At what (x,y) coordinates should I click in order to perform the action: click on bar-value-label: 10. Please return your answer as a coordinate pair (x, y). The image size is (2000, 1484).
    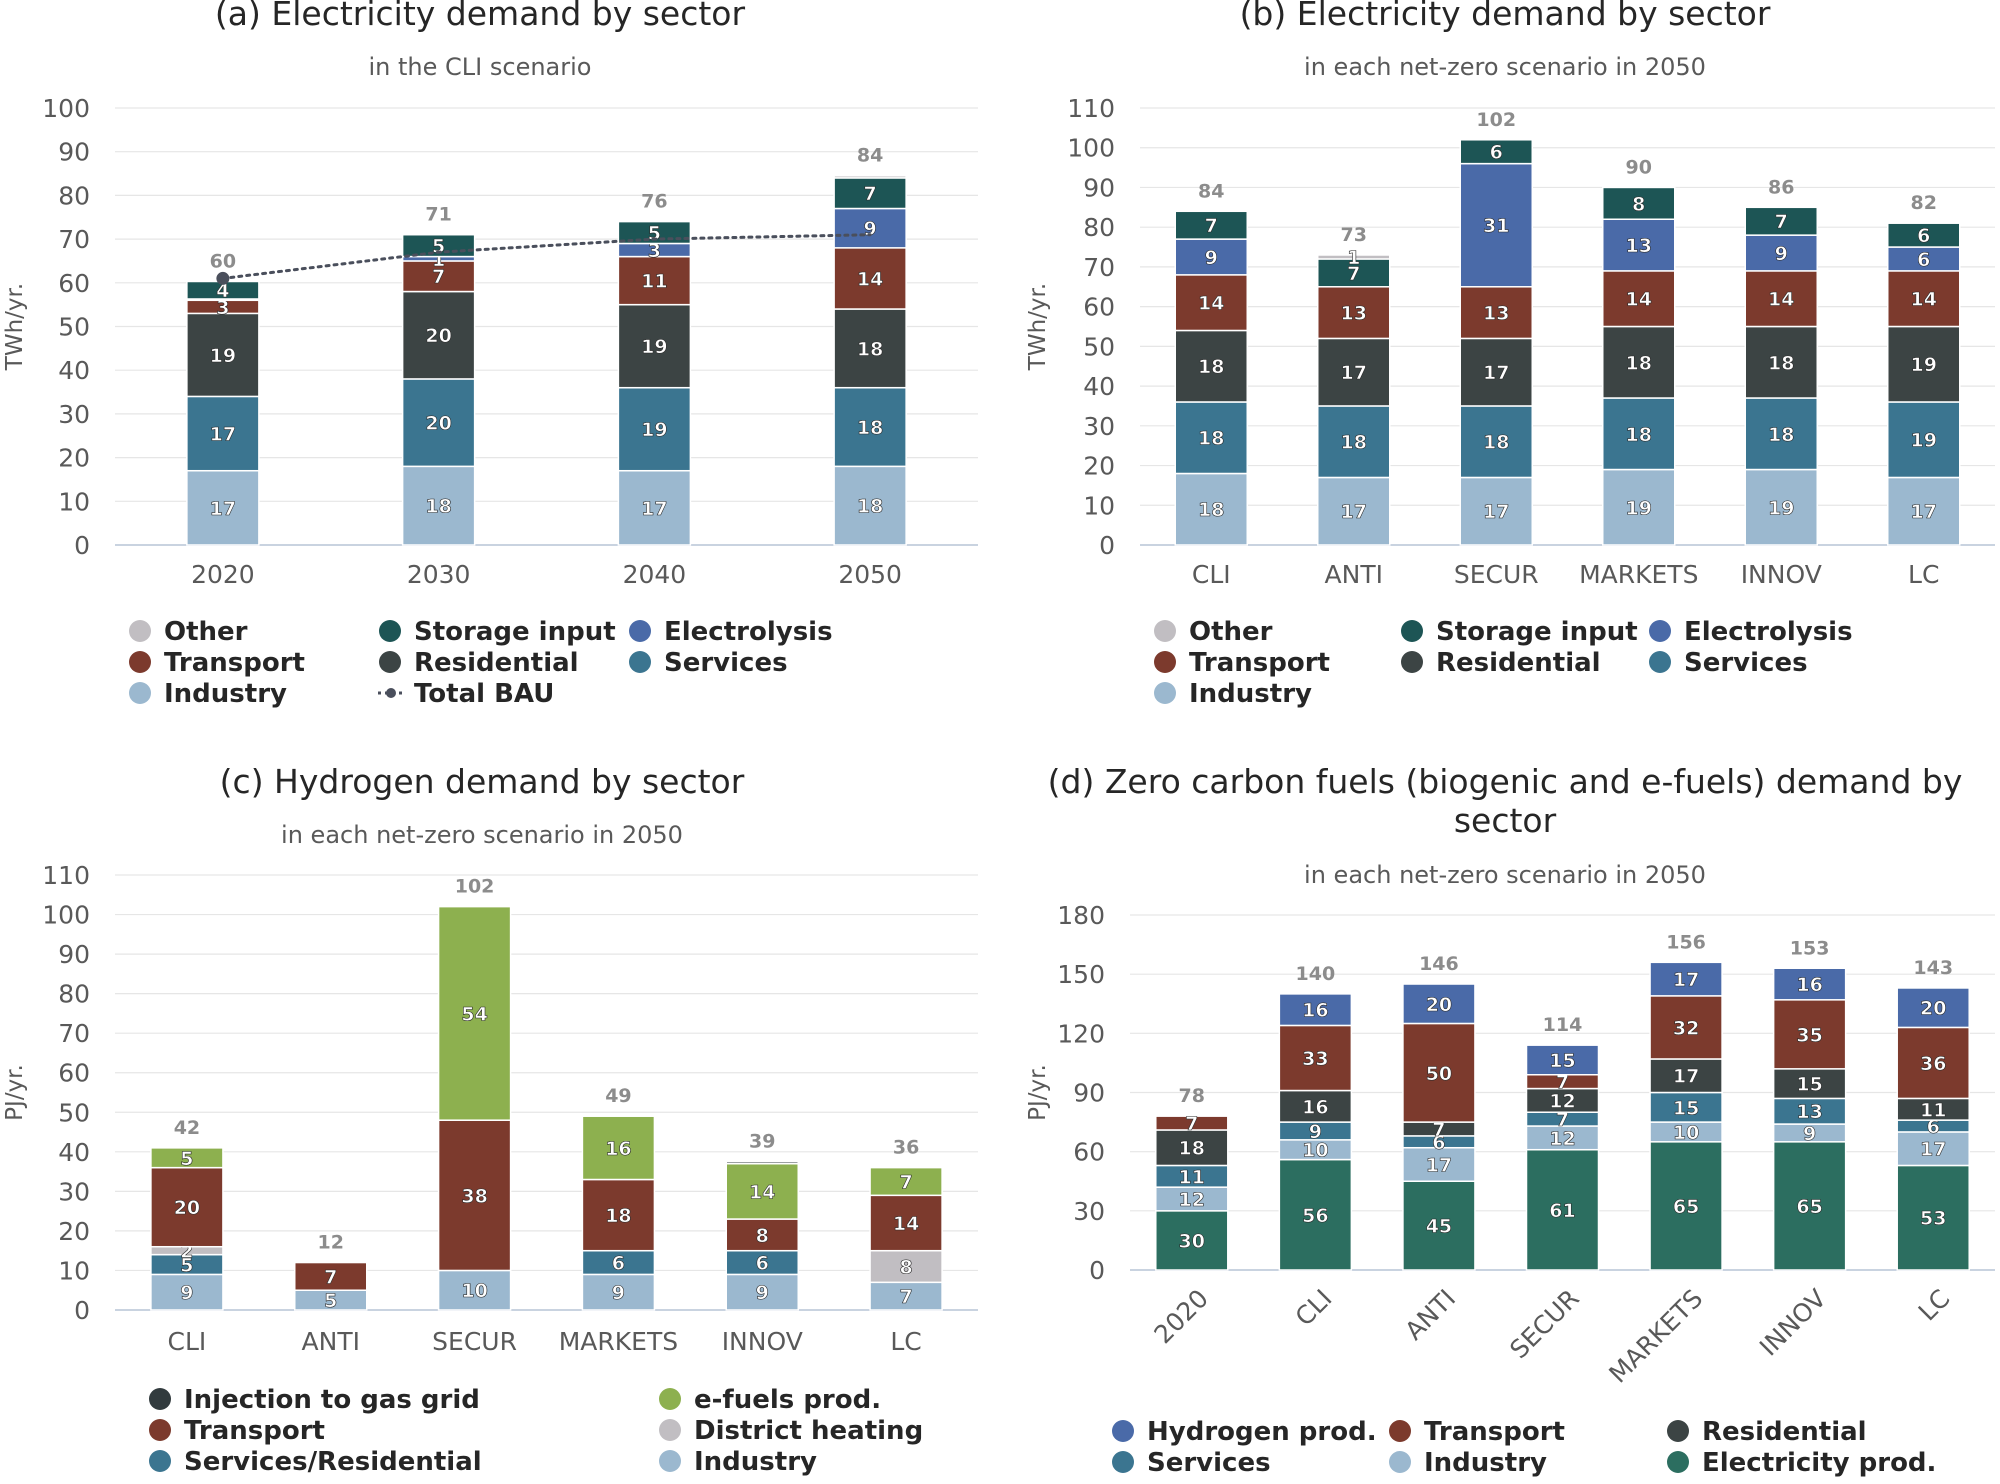
    Looking at the image, I should click on (1315, 1151).